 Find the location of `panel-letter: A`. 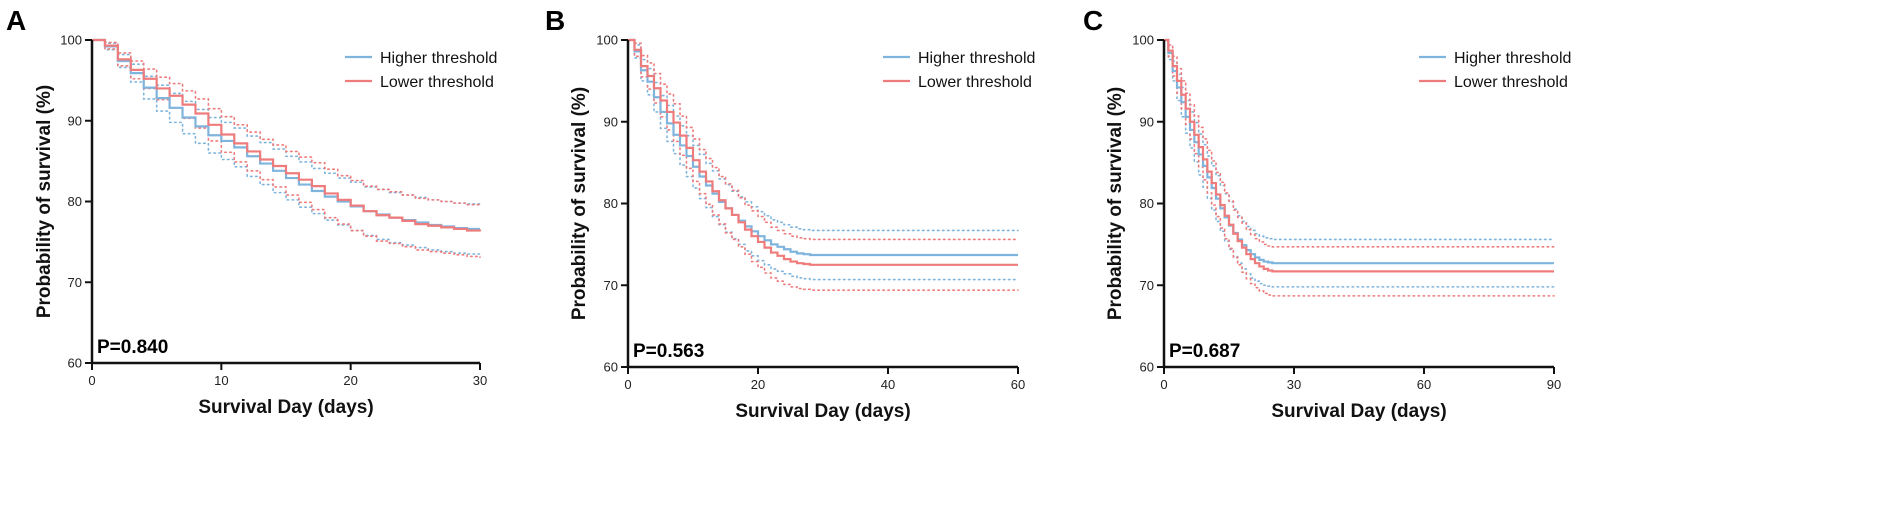

panel-letter: A is located at coordinates (16, 20).